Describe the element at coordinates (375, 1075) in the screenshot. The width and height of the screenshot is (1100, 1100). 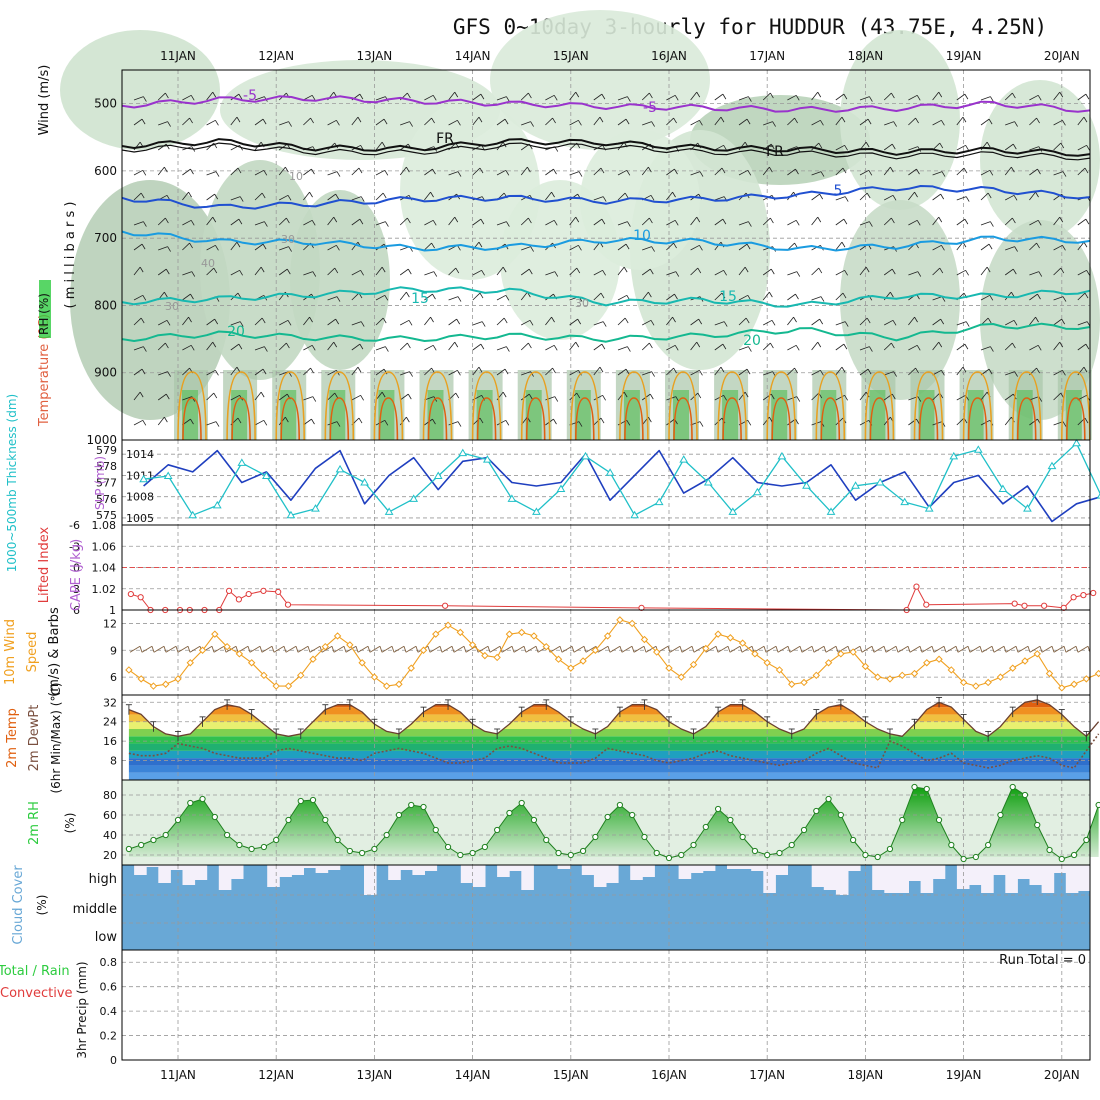
I see `bottom-date-label: 13JAN` at that location.